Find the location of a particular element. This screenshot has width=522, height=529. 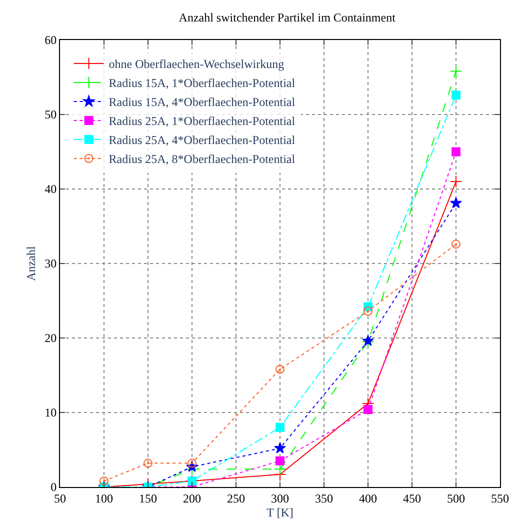

x-tick-label: 350 is located at coordinates (324, 498).